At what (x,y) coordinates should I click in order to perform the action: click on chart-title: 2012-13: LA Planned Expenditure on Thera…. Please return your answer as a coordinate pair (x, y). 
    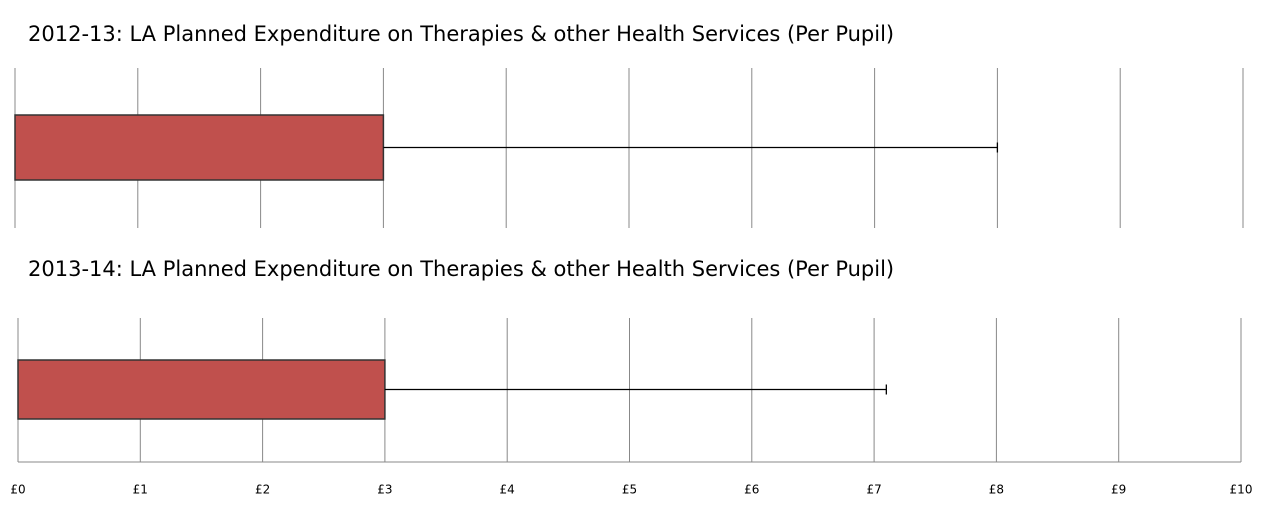
    Looking at the image, I should click on (461, 34).